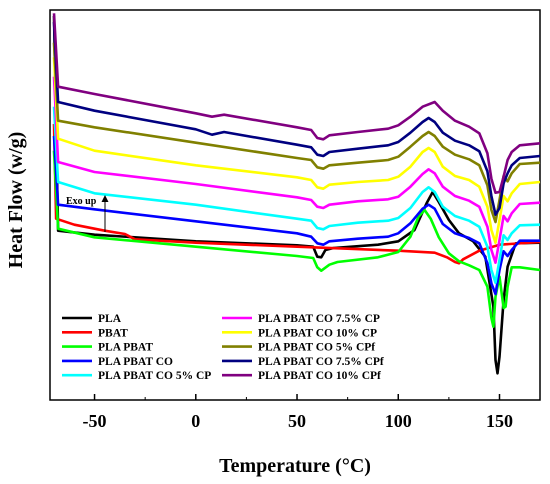 The image size is (550, 484). I want to click on legend-item-pla-pbat: PLA PBAT, so click(107, 348).